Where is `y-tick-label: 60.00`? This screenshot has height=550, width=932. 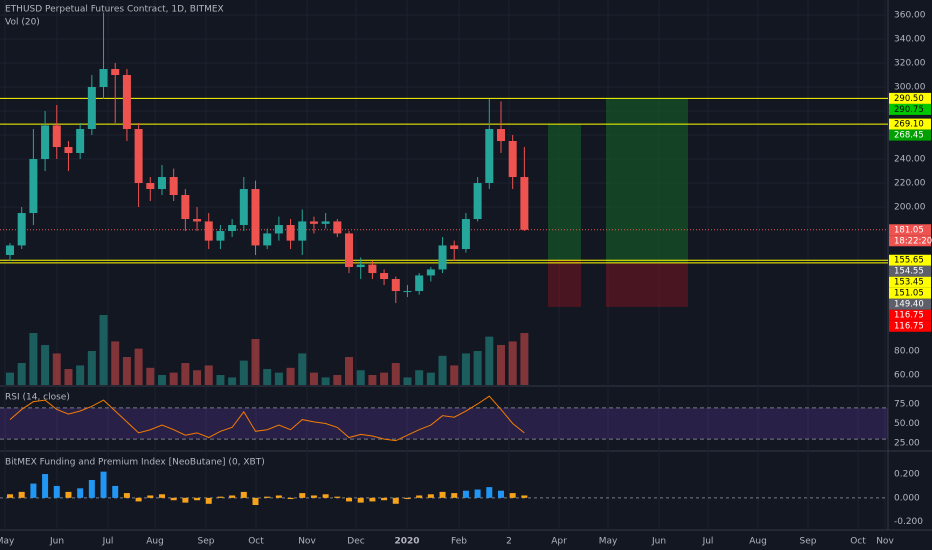
y-tick-label: 60.00 is located at coordinates (907, 376).